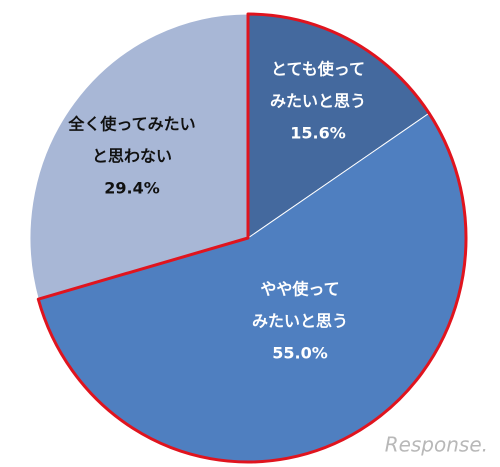 This screenshot has width=500, height=467. I want to click on slice-label: とても使って, so click(318, 69).